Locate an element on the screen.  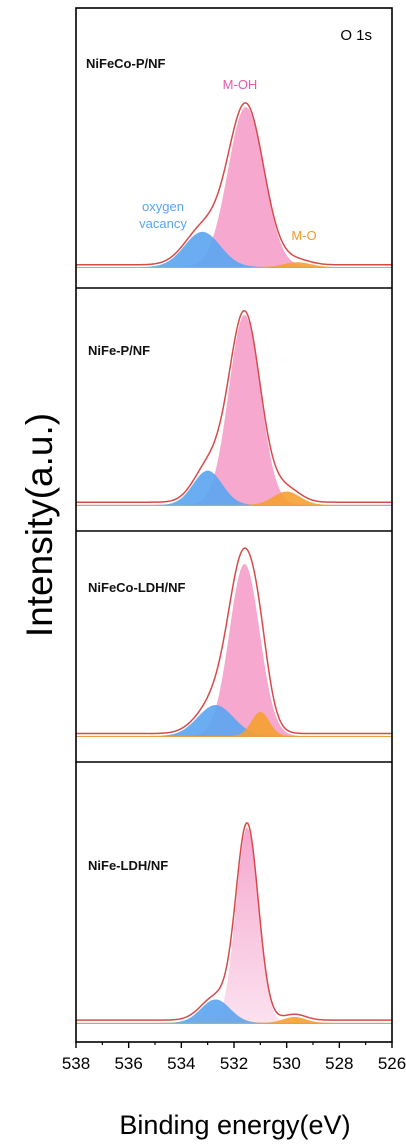
y-axis-label: Intensity(a.u.) is located at coordinates (39, 525).